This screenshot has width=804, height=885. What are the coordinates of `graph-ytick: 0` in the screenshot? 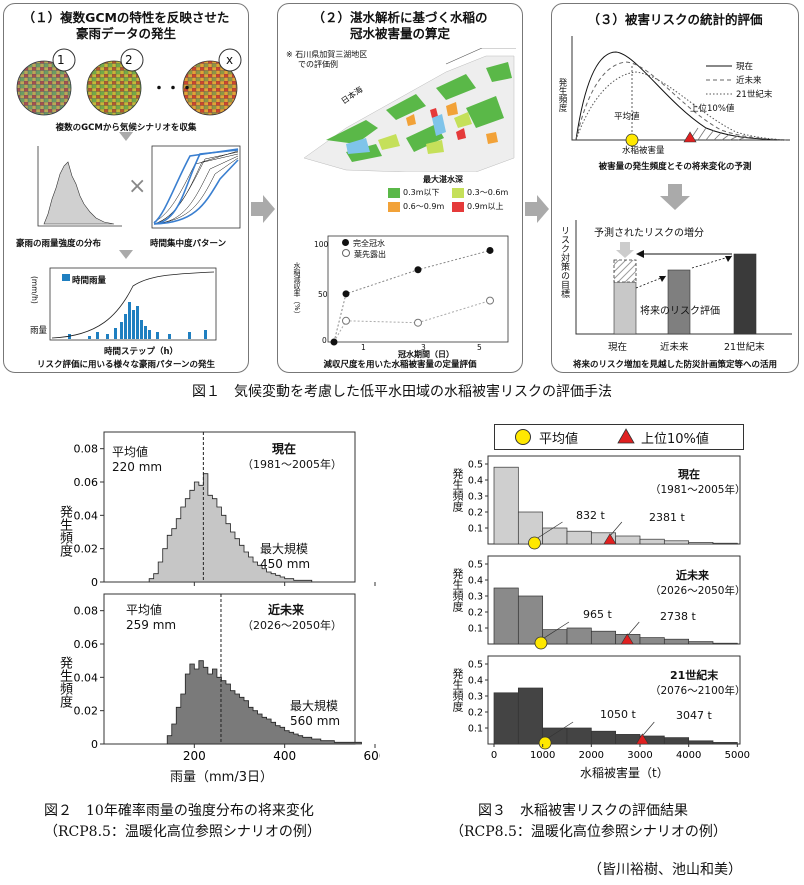 It's located at (324, 340).